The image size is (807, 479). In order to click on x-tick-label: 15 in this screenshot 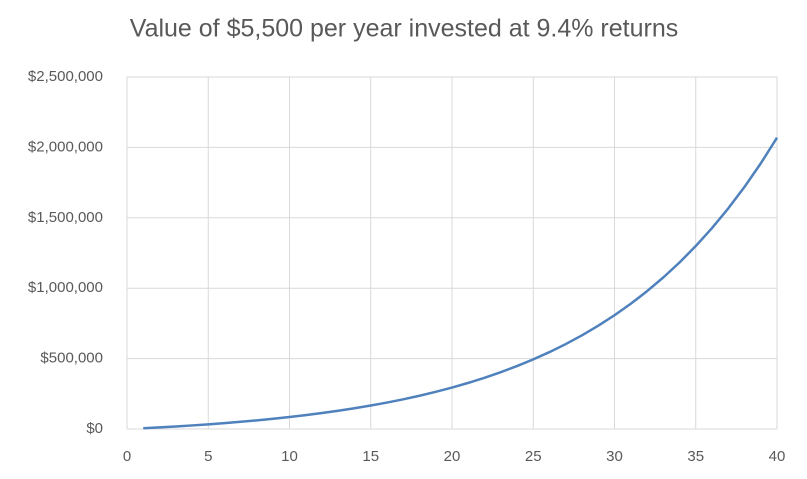, I will do `click(370, 456)`.